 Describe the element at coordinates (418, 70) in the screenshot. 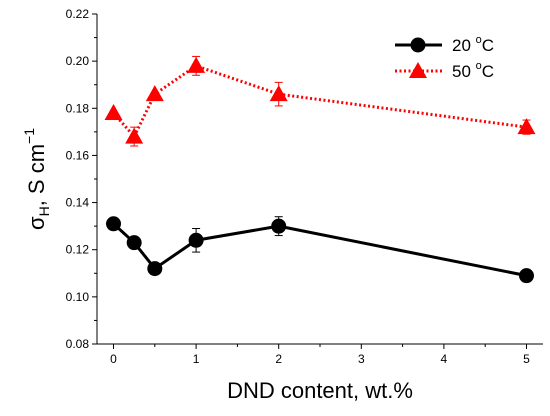

I see `legend-marker-50c` at that location.